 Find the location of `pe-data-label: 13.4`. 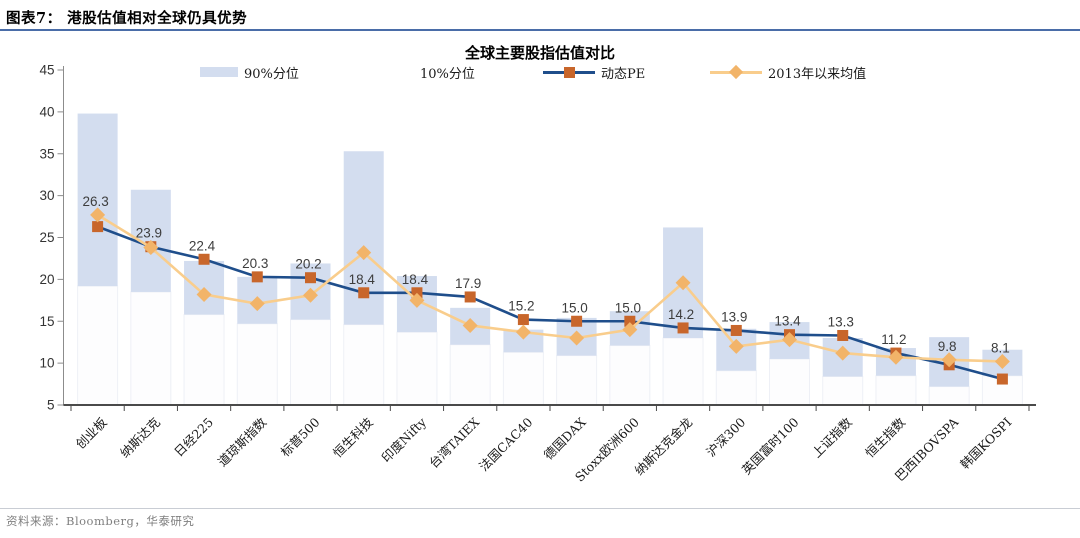

pe-data-label: 13.4 is located at coordinates (787, 321).